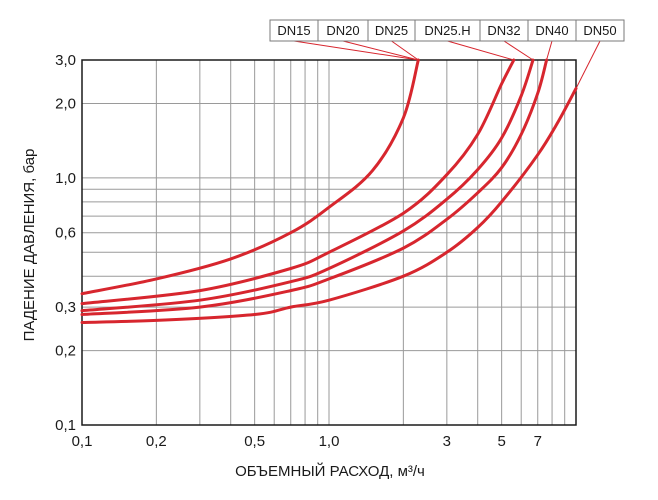  Describe the element at coordinates (330, 471) in the screenshot. I see `x-axis-label: ОБЪЕМНЫЙ РАСХОД, м³/ч` at that location.